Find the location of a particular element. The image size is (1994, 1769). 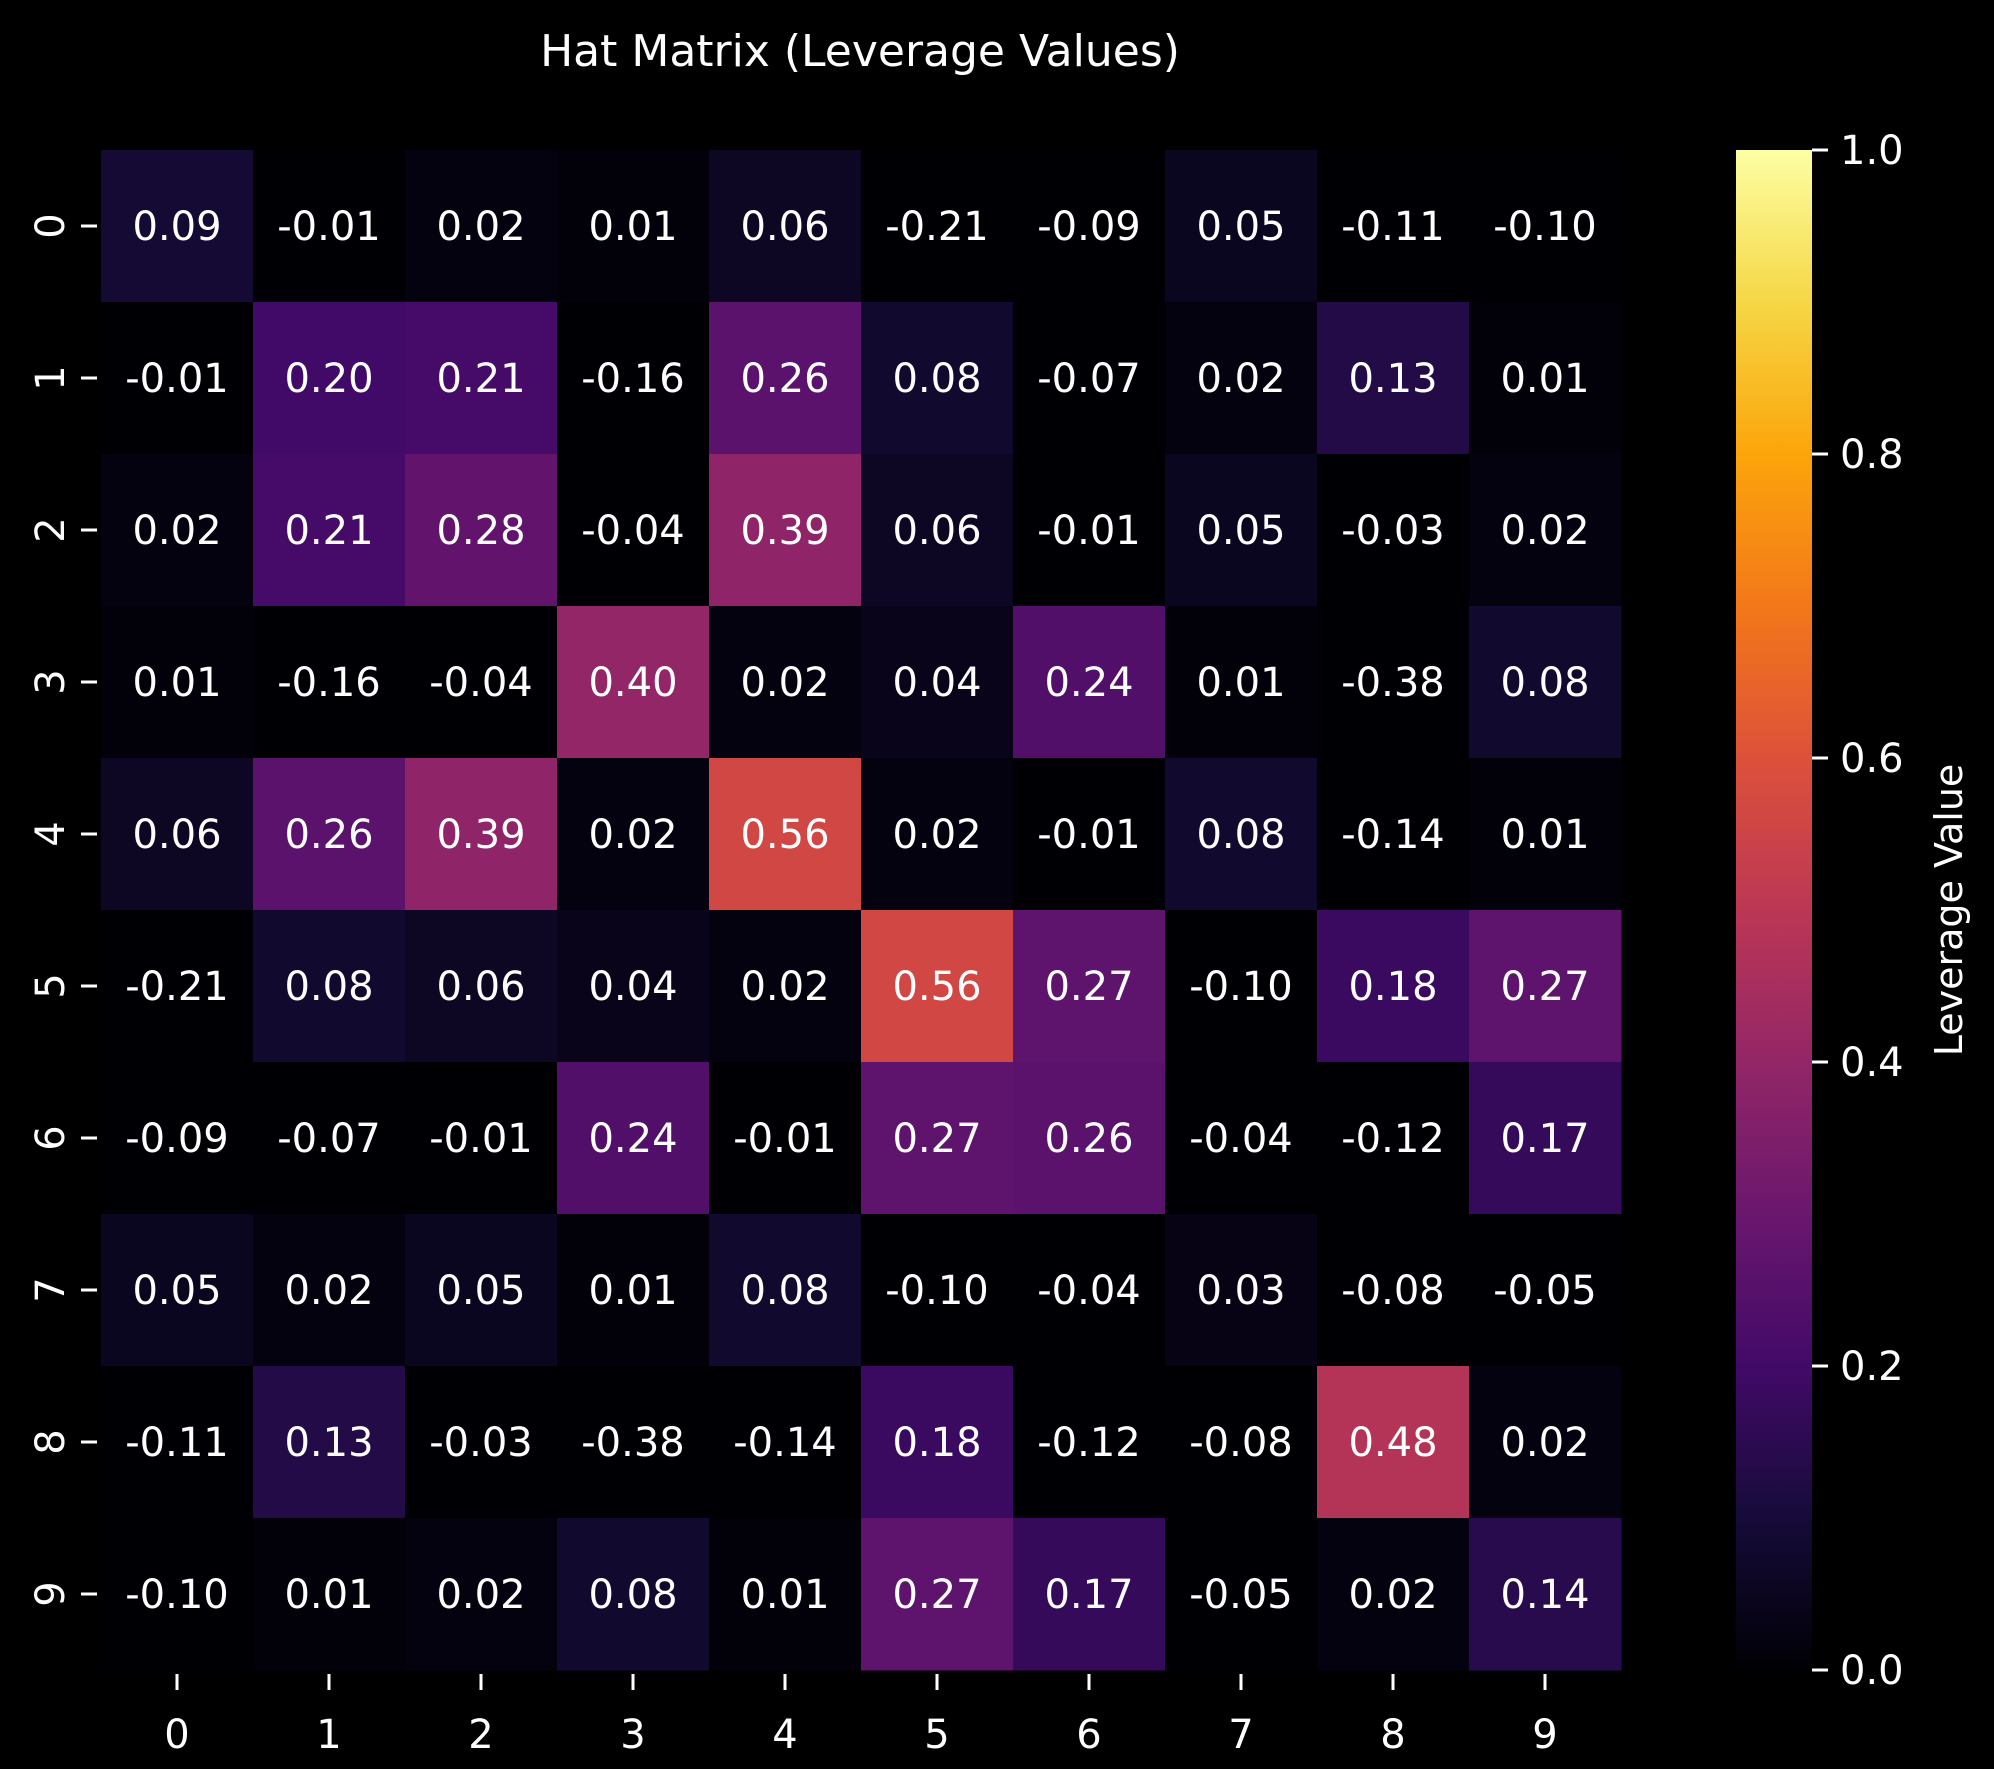

colorbar-label: Leverage Value is located at coordinates (1949, 910).